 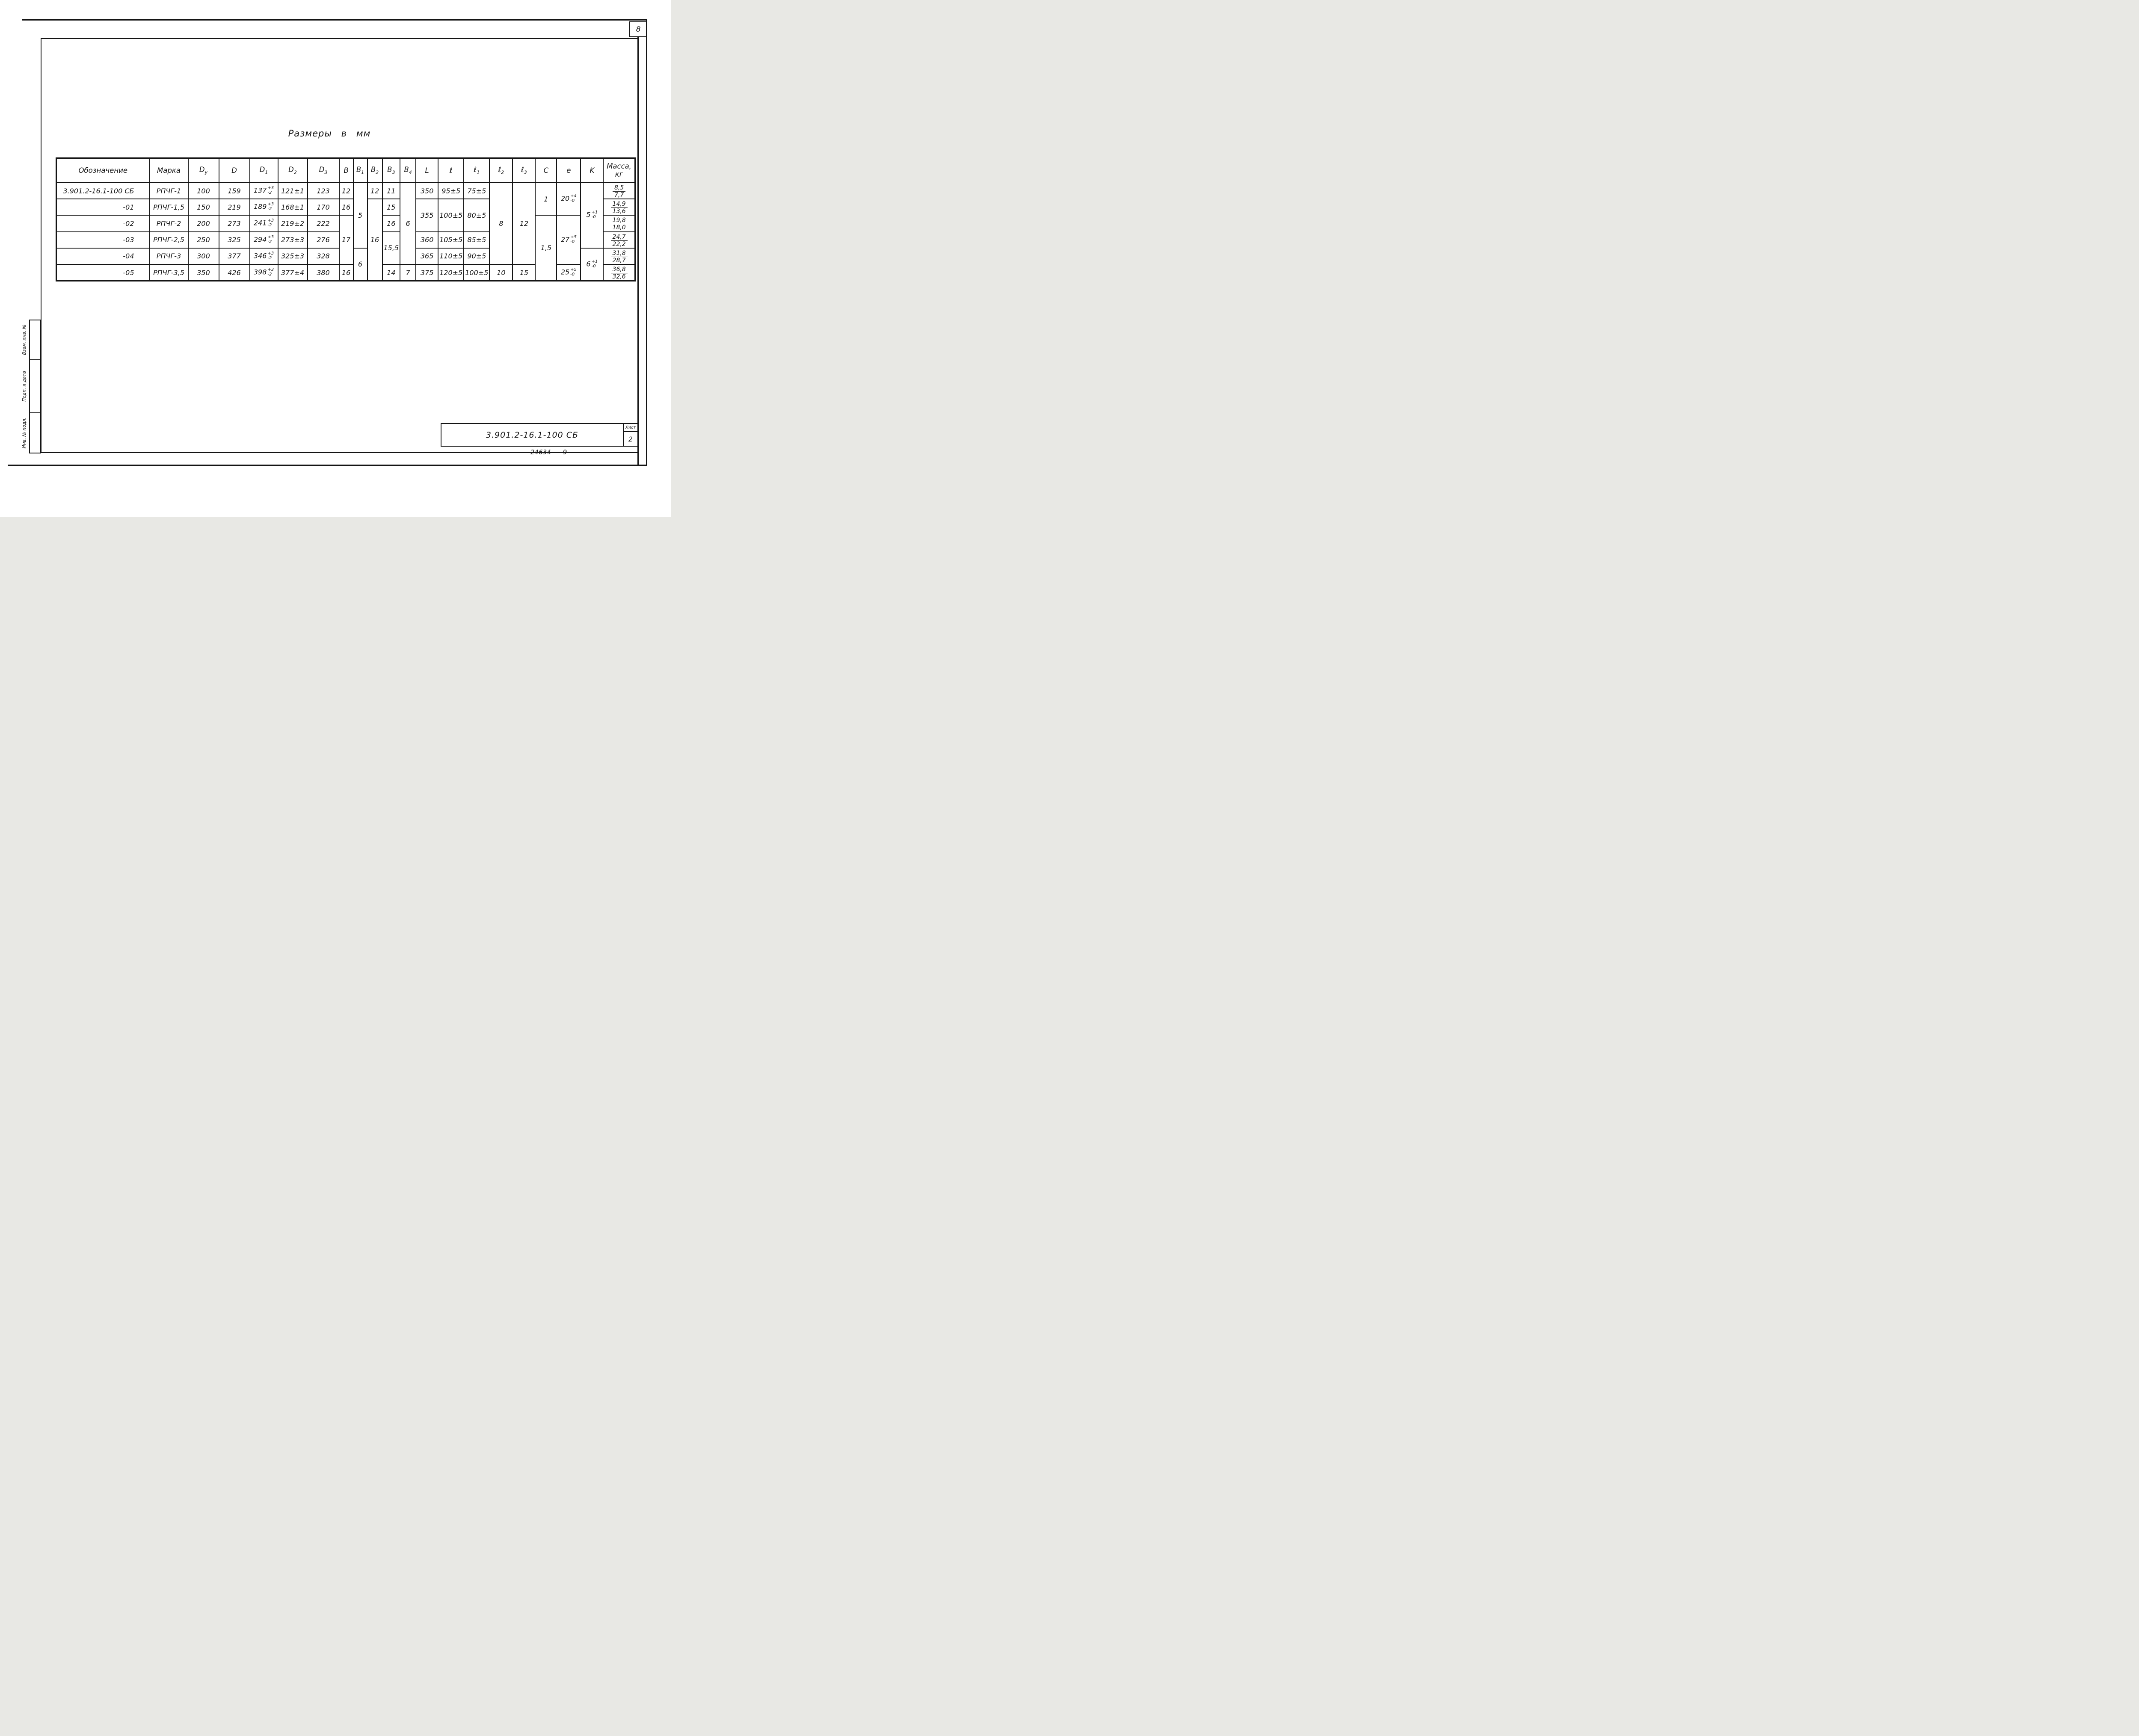 I want to click on table-cell: 159, so click(x=234, y=191).